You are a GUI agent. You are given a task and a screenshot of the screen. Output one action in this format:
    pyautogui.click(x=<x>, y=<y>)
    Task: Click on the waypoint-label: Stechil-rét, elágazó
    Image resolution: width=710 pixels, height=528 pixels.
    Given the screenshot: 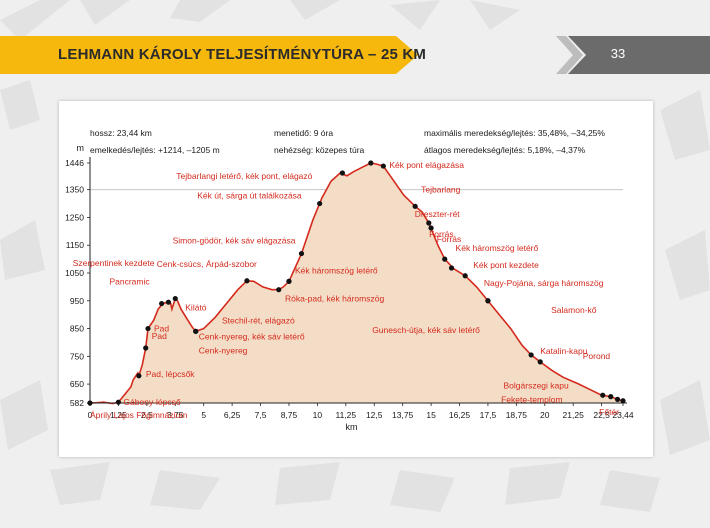 What is the action you would take?
    pyautogui.click(x=258, y=321)
    